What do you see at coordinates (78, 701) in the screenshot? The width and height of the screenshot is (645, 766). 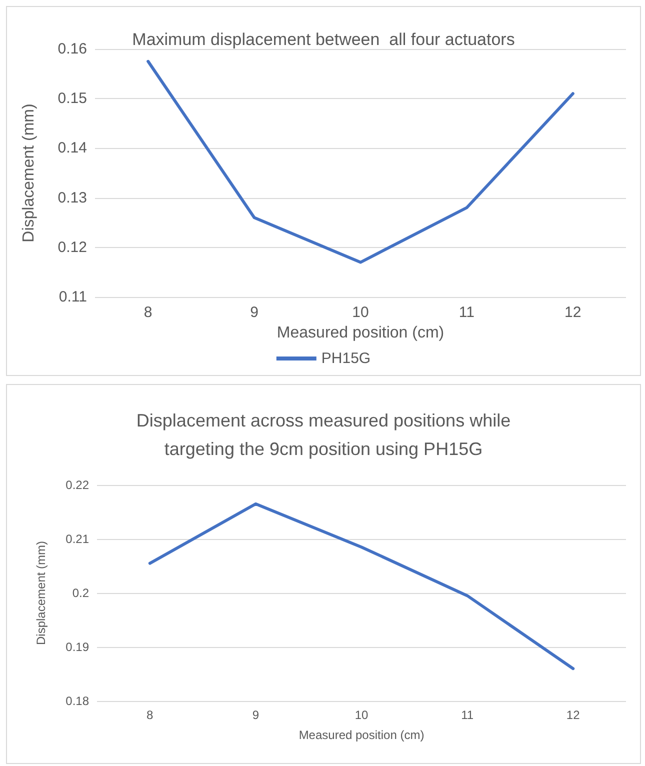 I see `y-tick-label: 0.18` at bounding box center [78, 701].